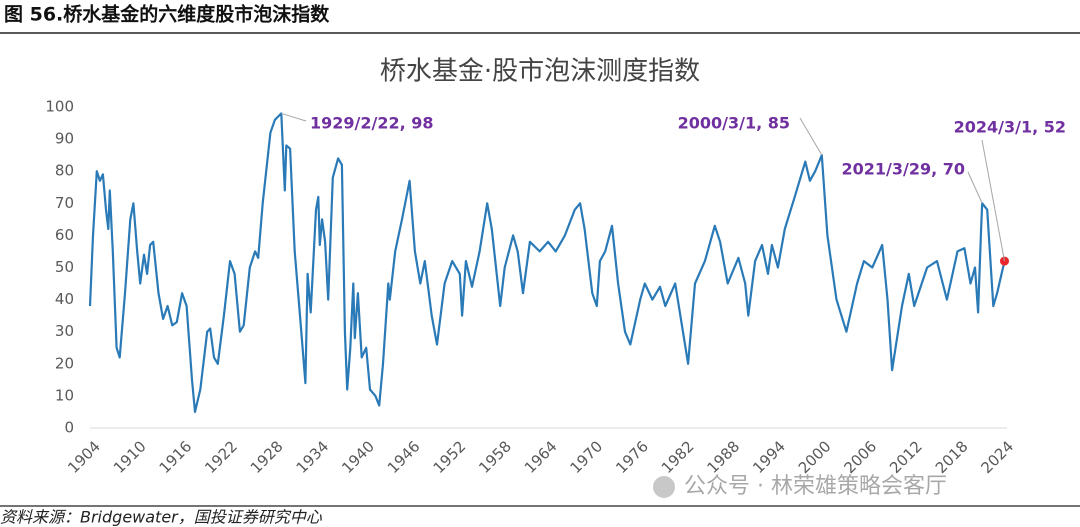  I want to click on x-tick-label: 1964, so click(541, 457).